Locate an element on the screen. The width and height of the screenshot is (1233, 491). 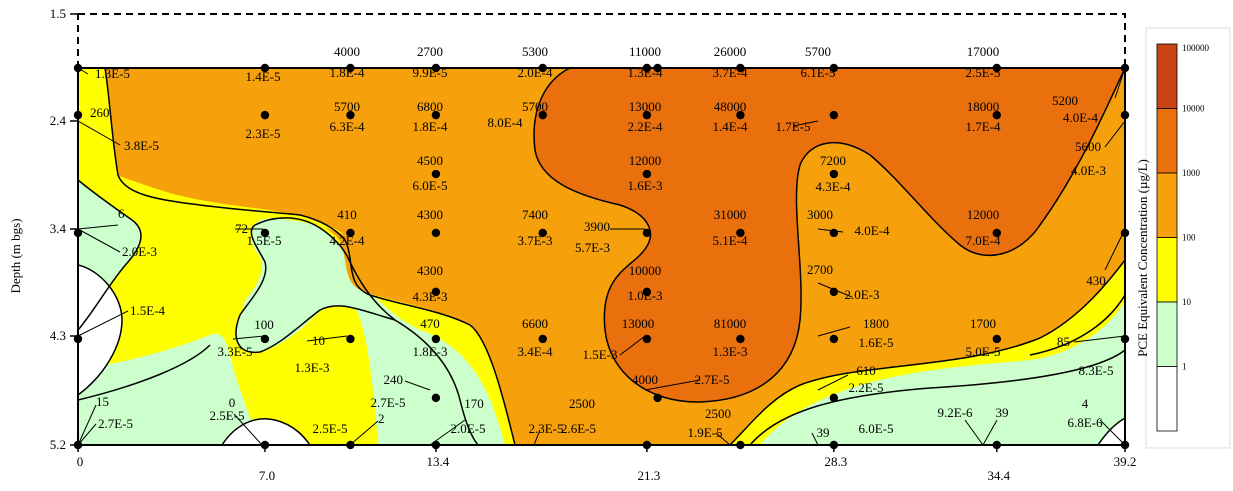
concentration-label: 7400 is located at coordinates (535, 214).